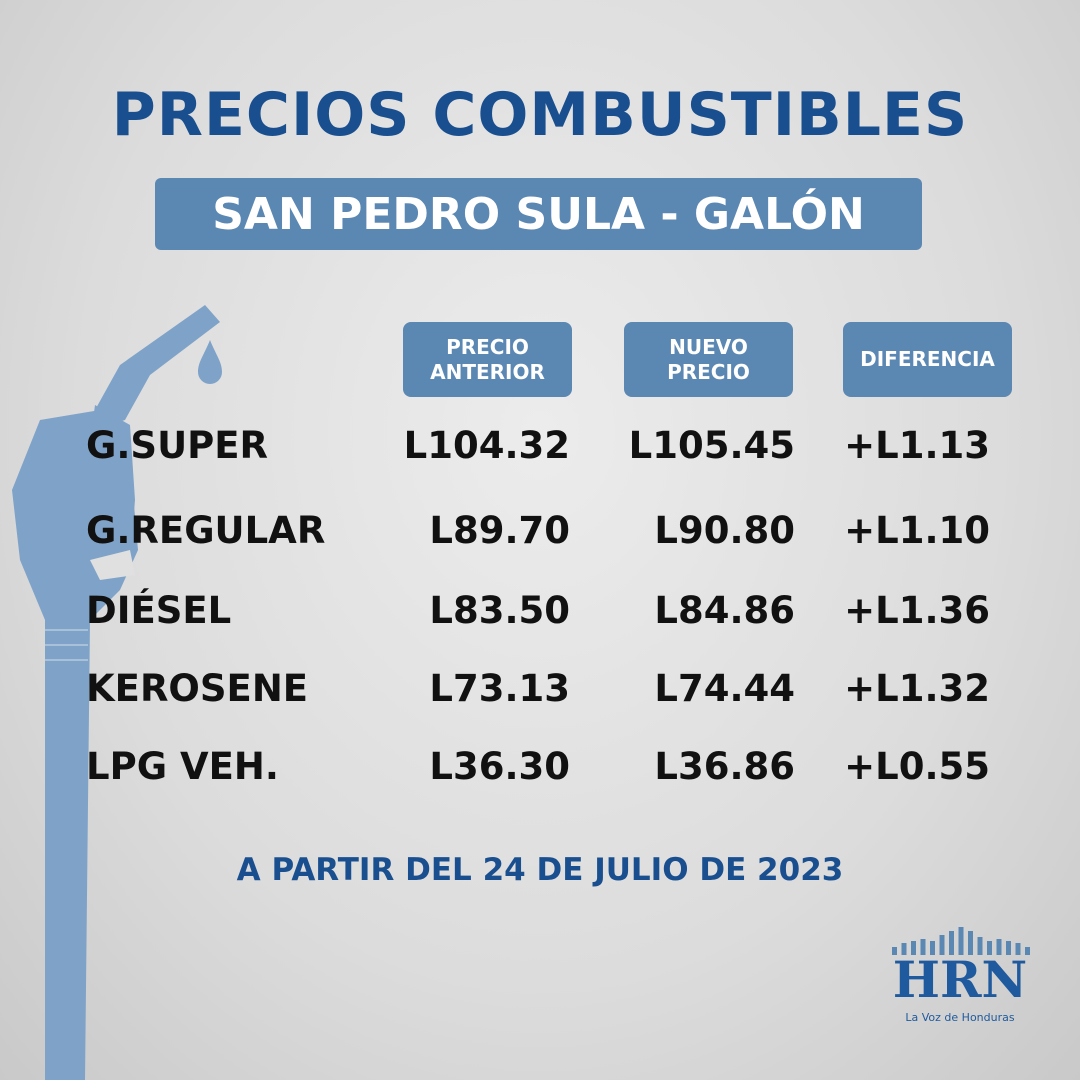 This screenshot has width=1080, height=1080. What do you see at coordinates (159, 610) in the screenshot?
I see `fuel-name: DIÉSEL` at bounding box center [159, 610].